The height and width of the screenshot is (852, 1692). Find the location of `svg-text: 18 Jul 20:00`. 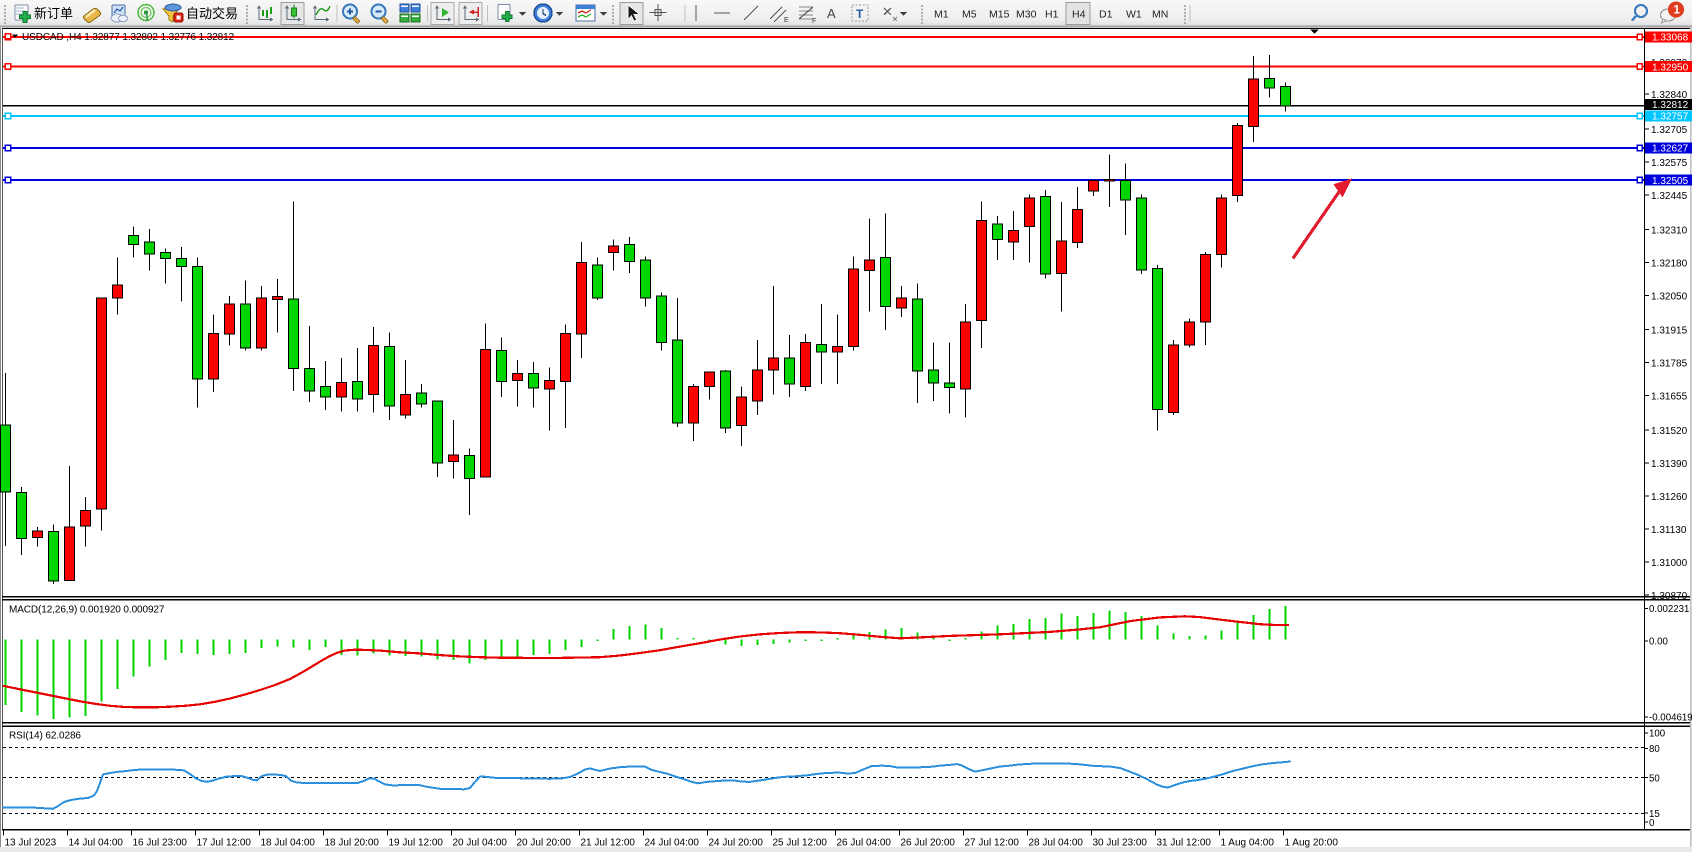

svg-text: 18 Jul 20:00 is located at coordinates (352, 843).